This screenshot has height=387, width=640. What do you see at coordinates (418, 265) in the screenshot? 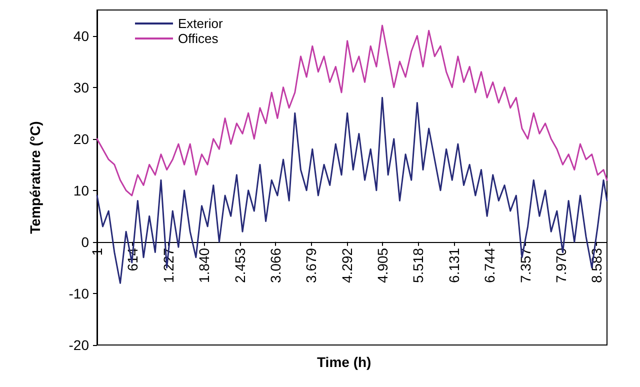
I see `x-tick-label: 5.518` at bounding box center [418, 265].